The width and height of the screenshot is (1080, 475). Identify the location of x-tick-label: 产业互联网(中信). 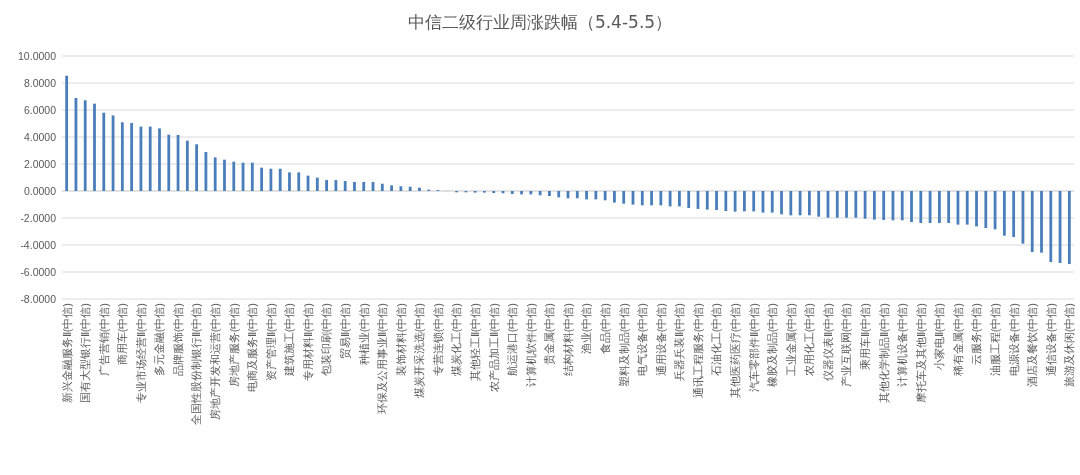
(846, 345).